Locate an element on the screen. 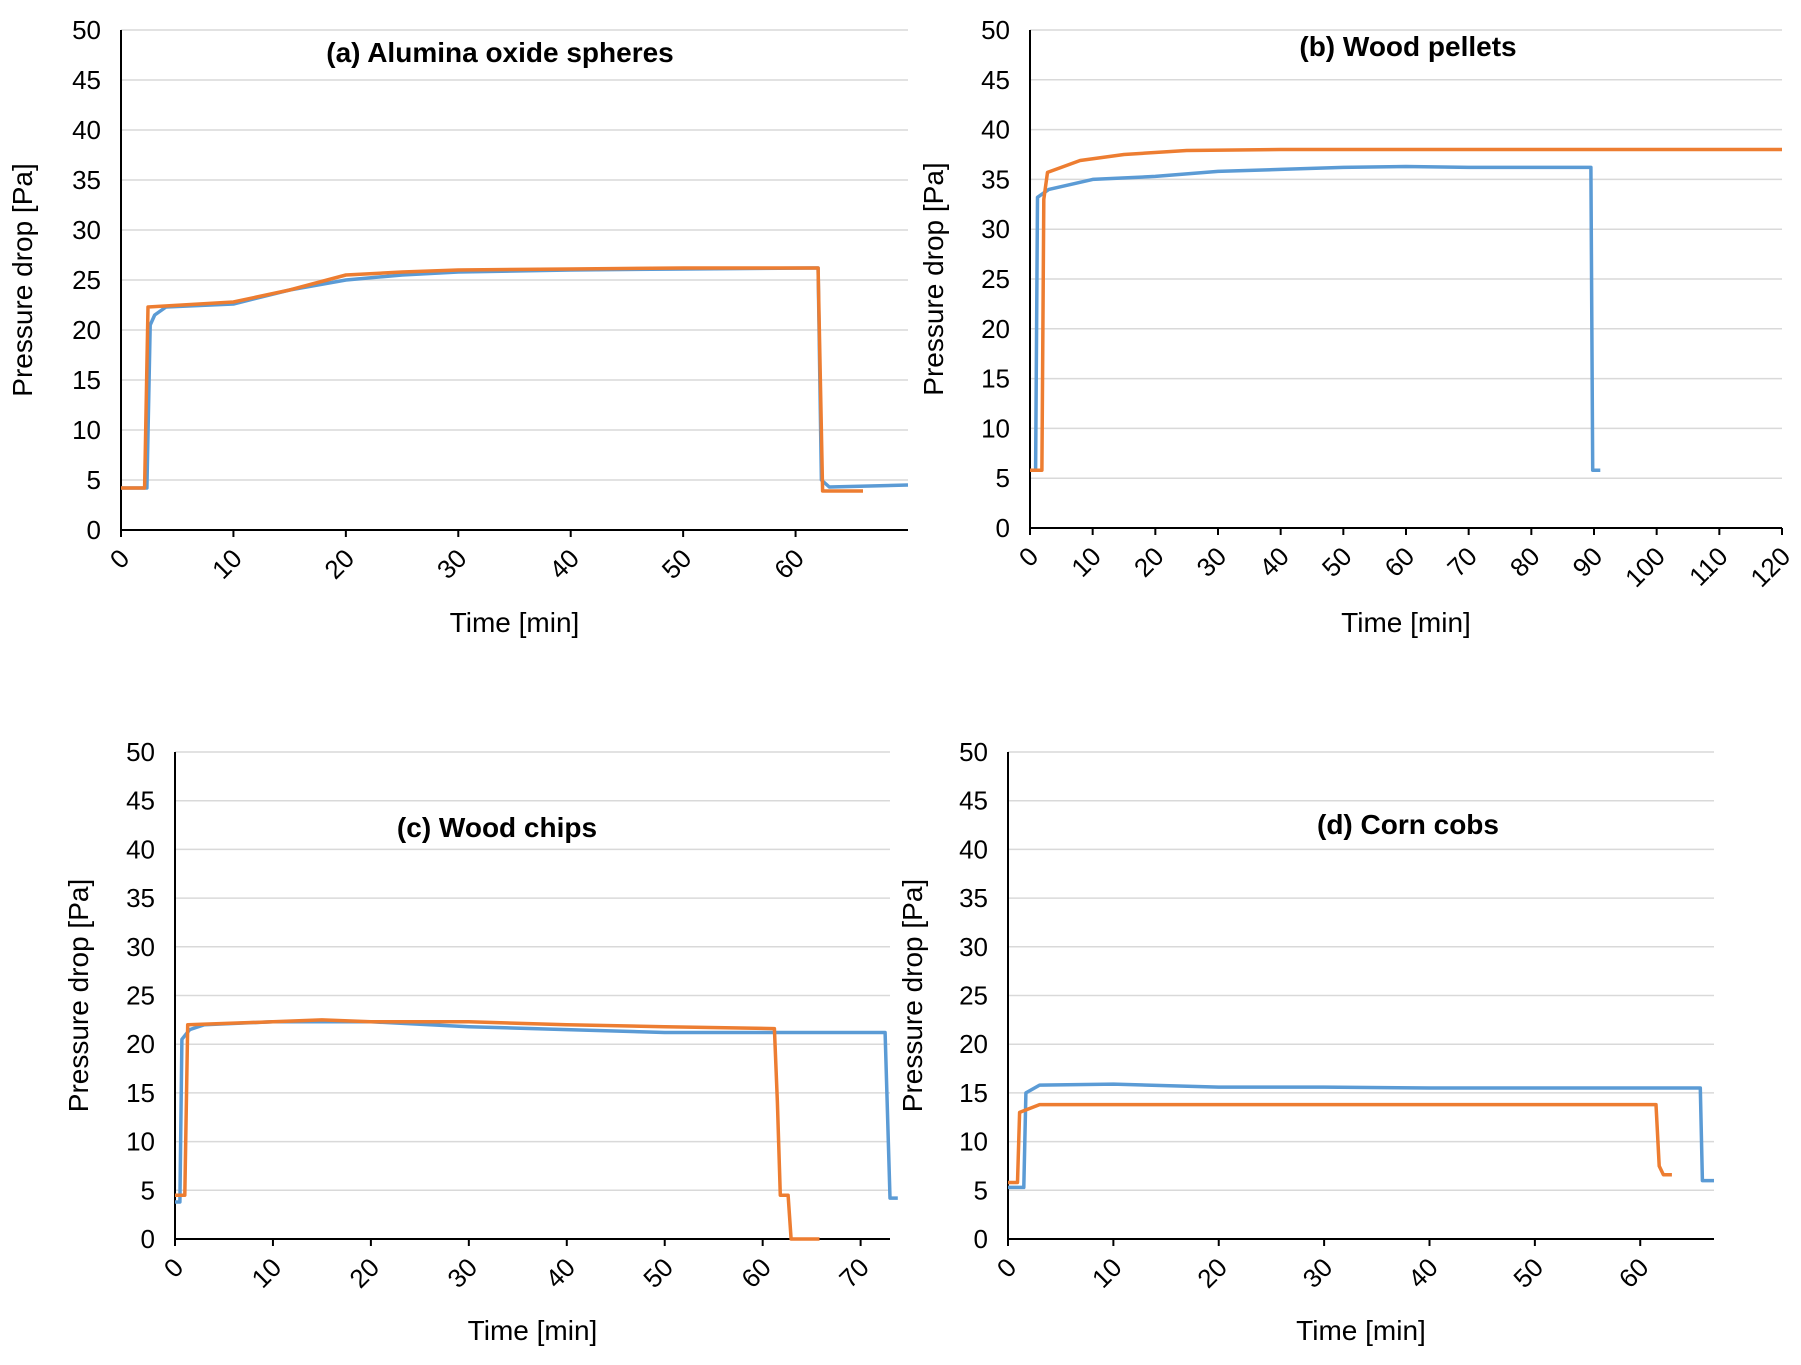 This screenshot has height=1365, width=1801. x-tick-label: 110 is located at coordinates (1708, 566).